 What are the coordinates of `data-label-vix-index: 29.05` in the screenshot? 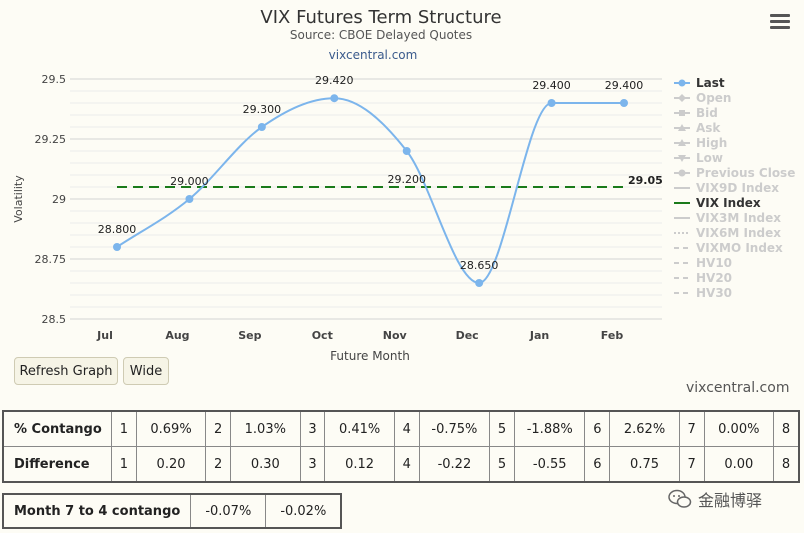 It's located at (645, 180).